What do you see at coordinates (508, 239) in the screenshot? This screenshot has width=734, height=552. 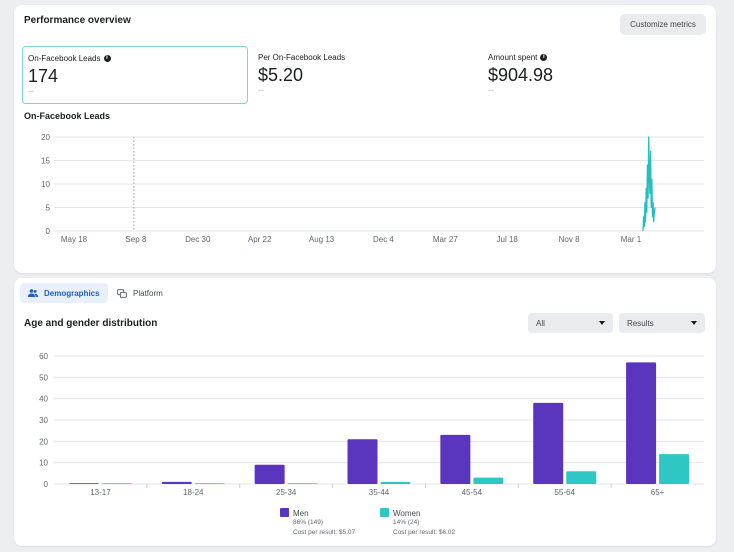 I see `x-tick-label: Jul 18` at bounding box center [508, 239].